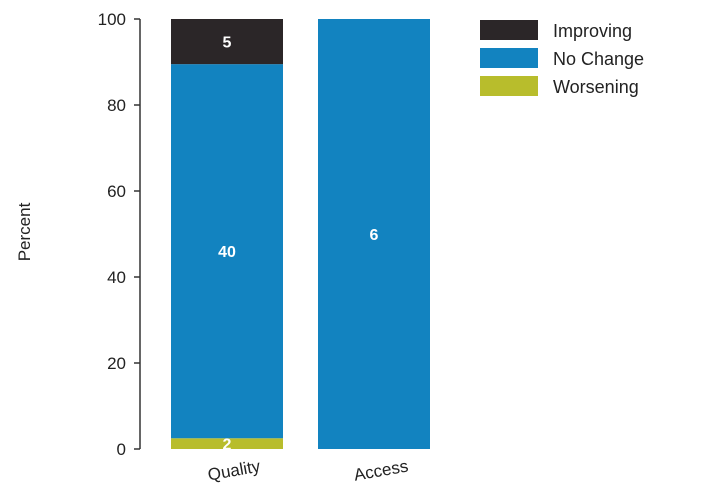 Image resolution: width=718 pixels, height=490 pixels. What do you see at coordinates (119, 234) in the screenshot?
I see `y-axis: 0 20 40 60 80 100` at bounding box center [119, 234].